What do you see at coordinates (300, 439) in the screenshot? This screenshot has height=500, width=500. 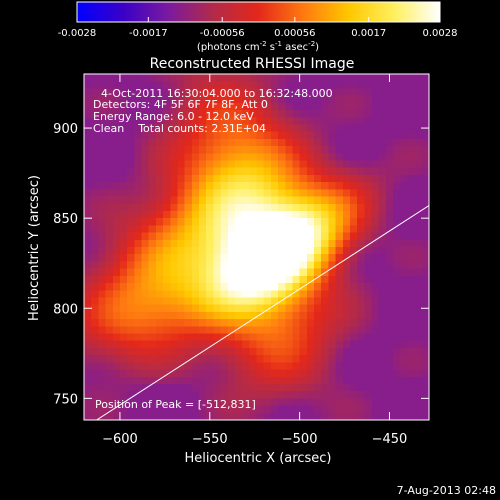 I see `x-tick-label: −500` at bounding box center [300, 439].